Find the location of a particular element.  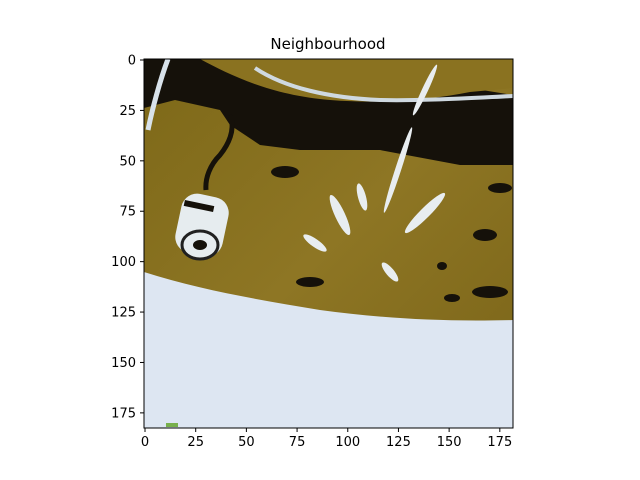

left-highlight is located at coordinates (158, 95).